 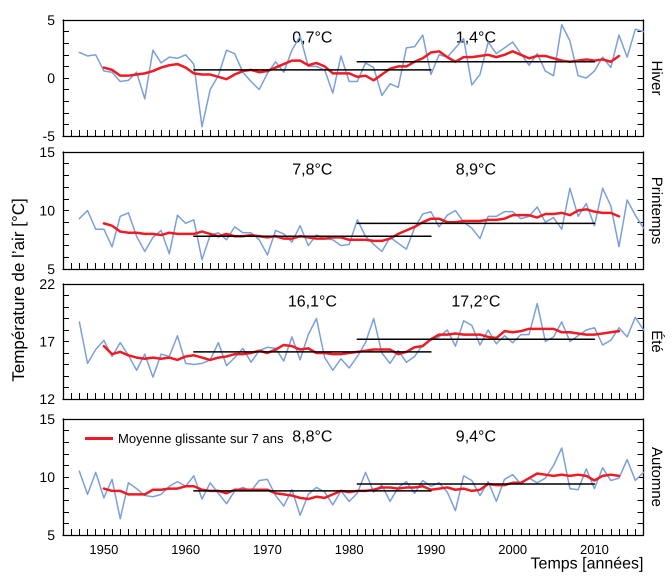 I want to click on annotation: 7,8°C, so click(x=312, y=170).